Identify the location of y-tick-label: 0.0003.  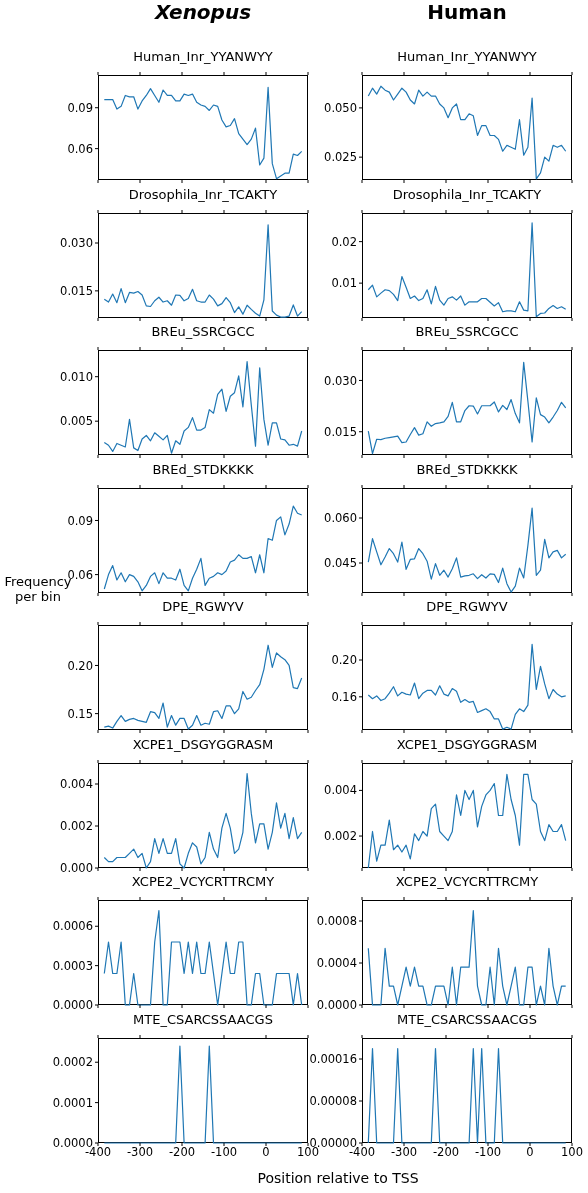
(72, 965).